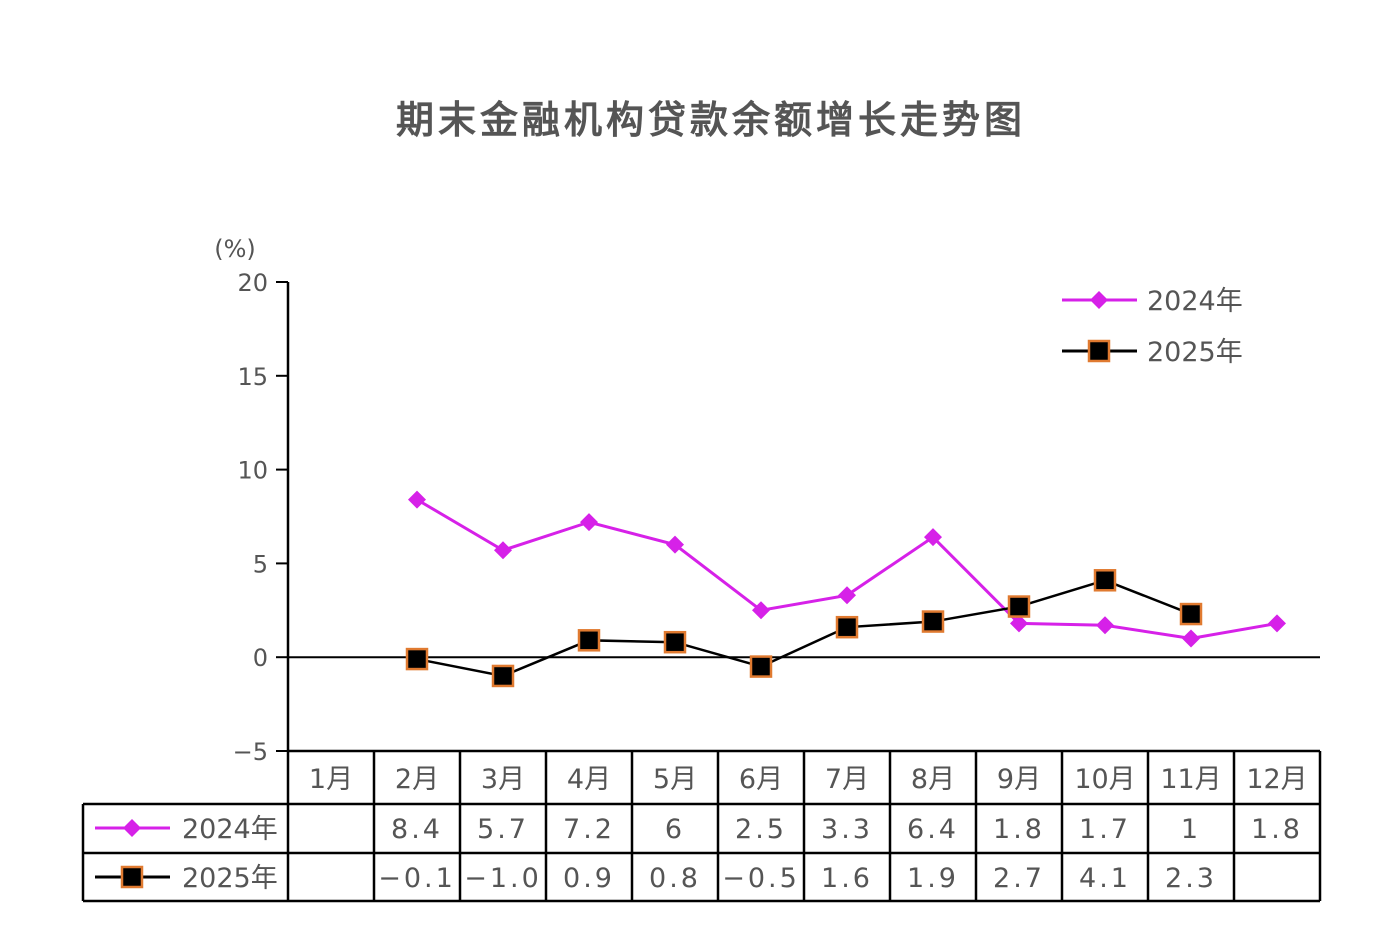  Describe the element at coordinates (589, 829) in the screenshot. I see `table-cell-value: 7.2` at that location.